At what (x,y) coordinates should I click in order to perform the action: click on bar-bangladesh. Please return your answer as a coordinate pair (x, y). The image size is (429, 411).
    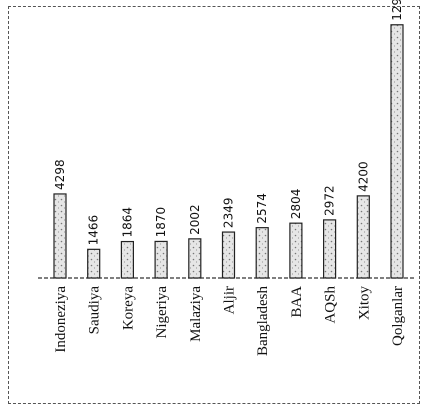
    Looking at the image, I should click on (262, 253).